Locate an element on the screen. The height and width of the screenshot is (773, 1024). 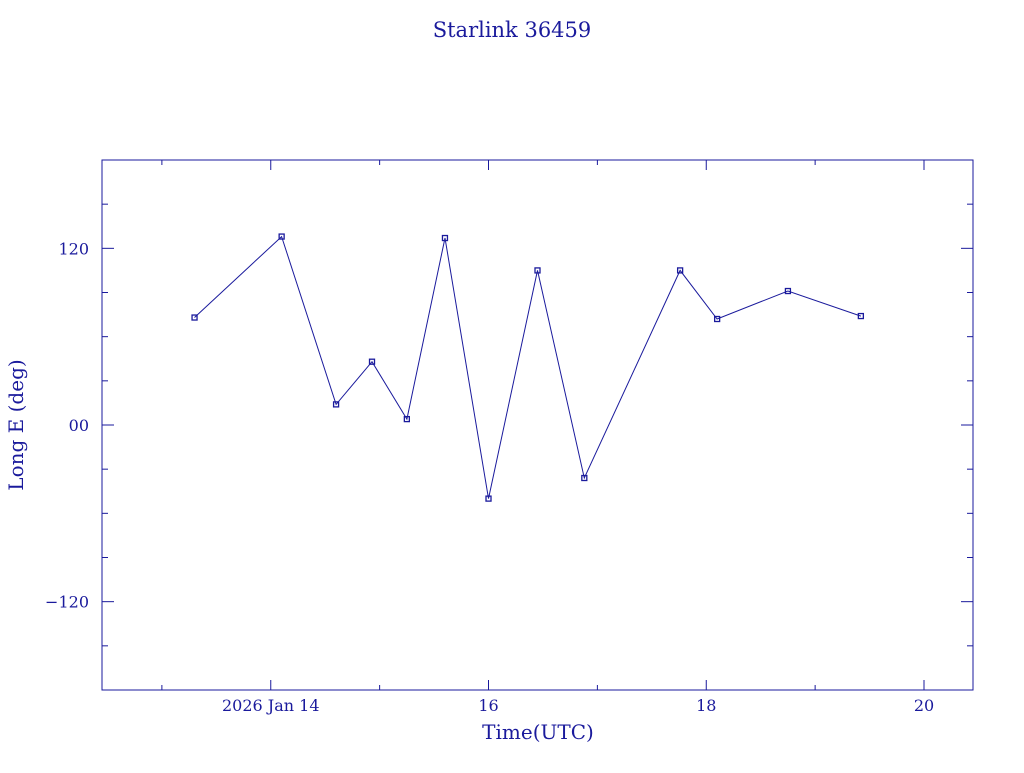
y-tick-label: 120 is located at coordinates (73, 248).